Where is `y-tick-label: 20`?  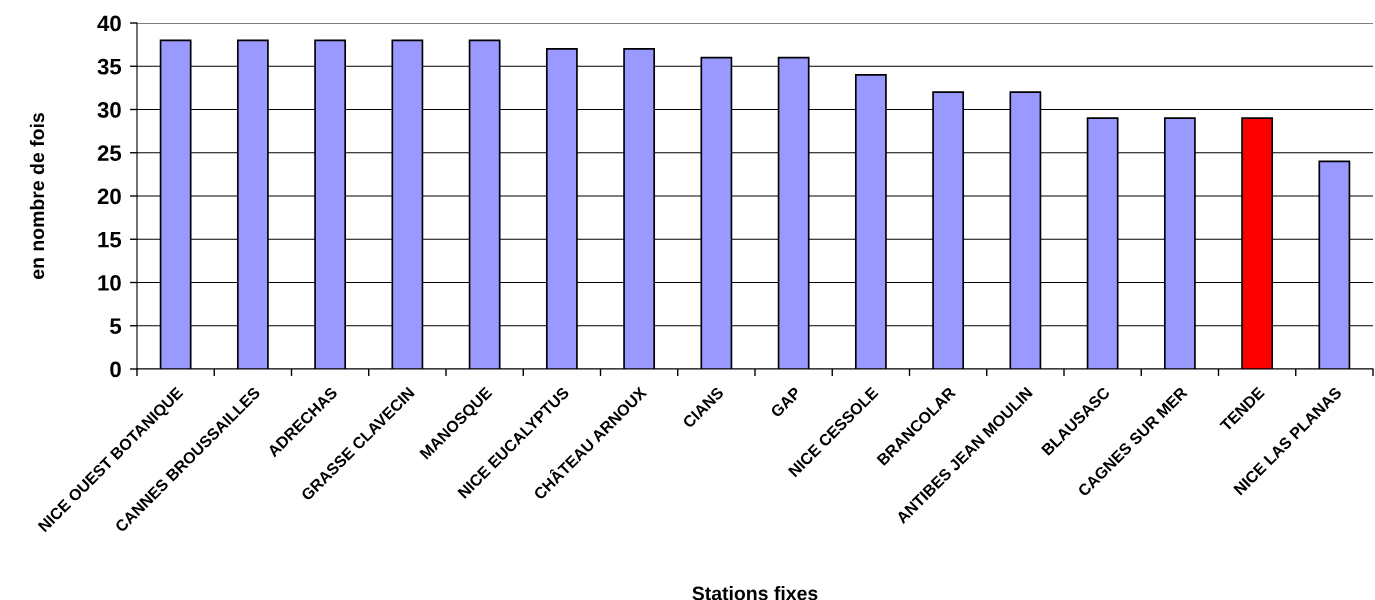
y-tick-label: 20 is located at coordinates (109, 196).